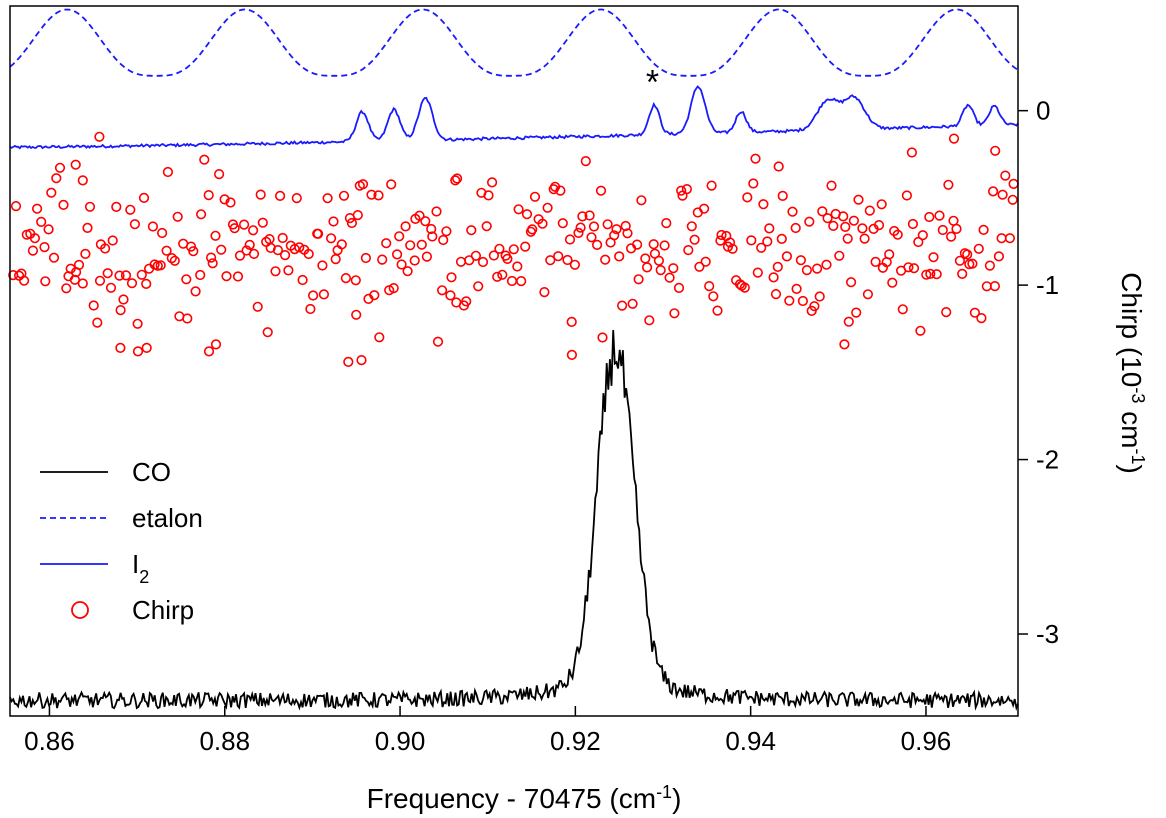 The width and height of the screenshot is (1166, 818). Describe the element at coordinates (121, 541) in the screenshot. I see `legend: CO etalon I2 Chirp` at that location.